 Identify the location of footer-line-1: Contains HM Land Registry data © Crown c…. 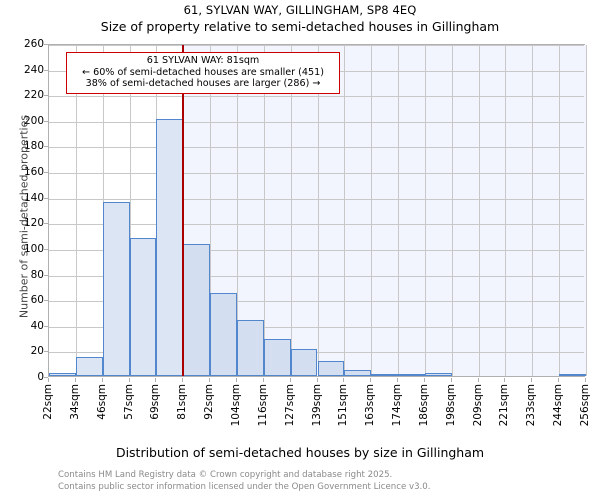
(225, 475).